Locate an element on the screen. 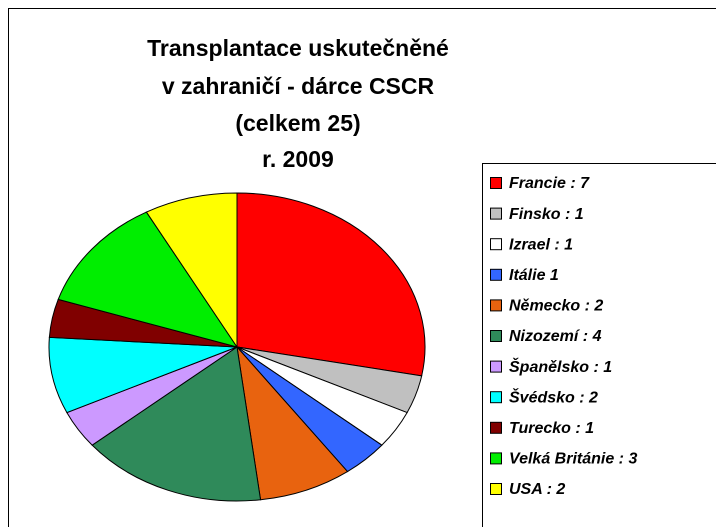 This screenshot has width=716, height=532. legend-label: Švédsko : 2 is located at coordinates (553, 396).